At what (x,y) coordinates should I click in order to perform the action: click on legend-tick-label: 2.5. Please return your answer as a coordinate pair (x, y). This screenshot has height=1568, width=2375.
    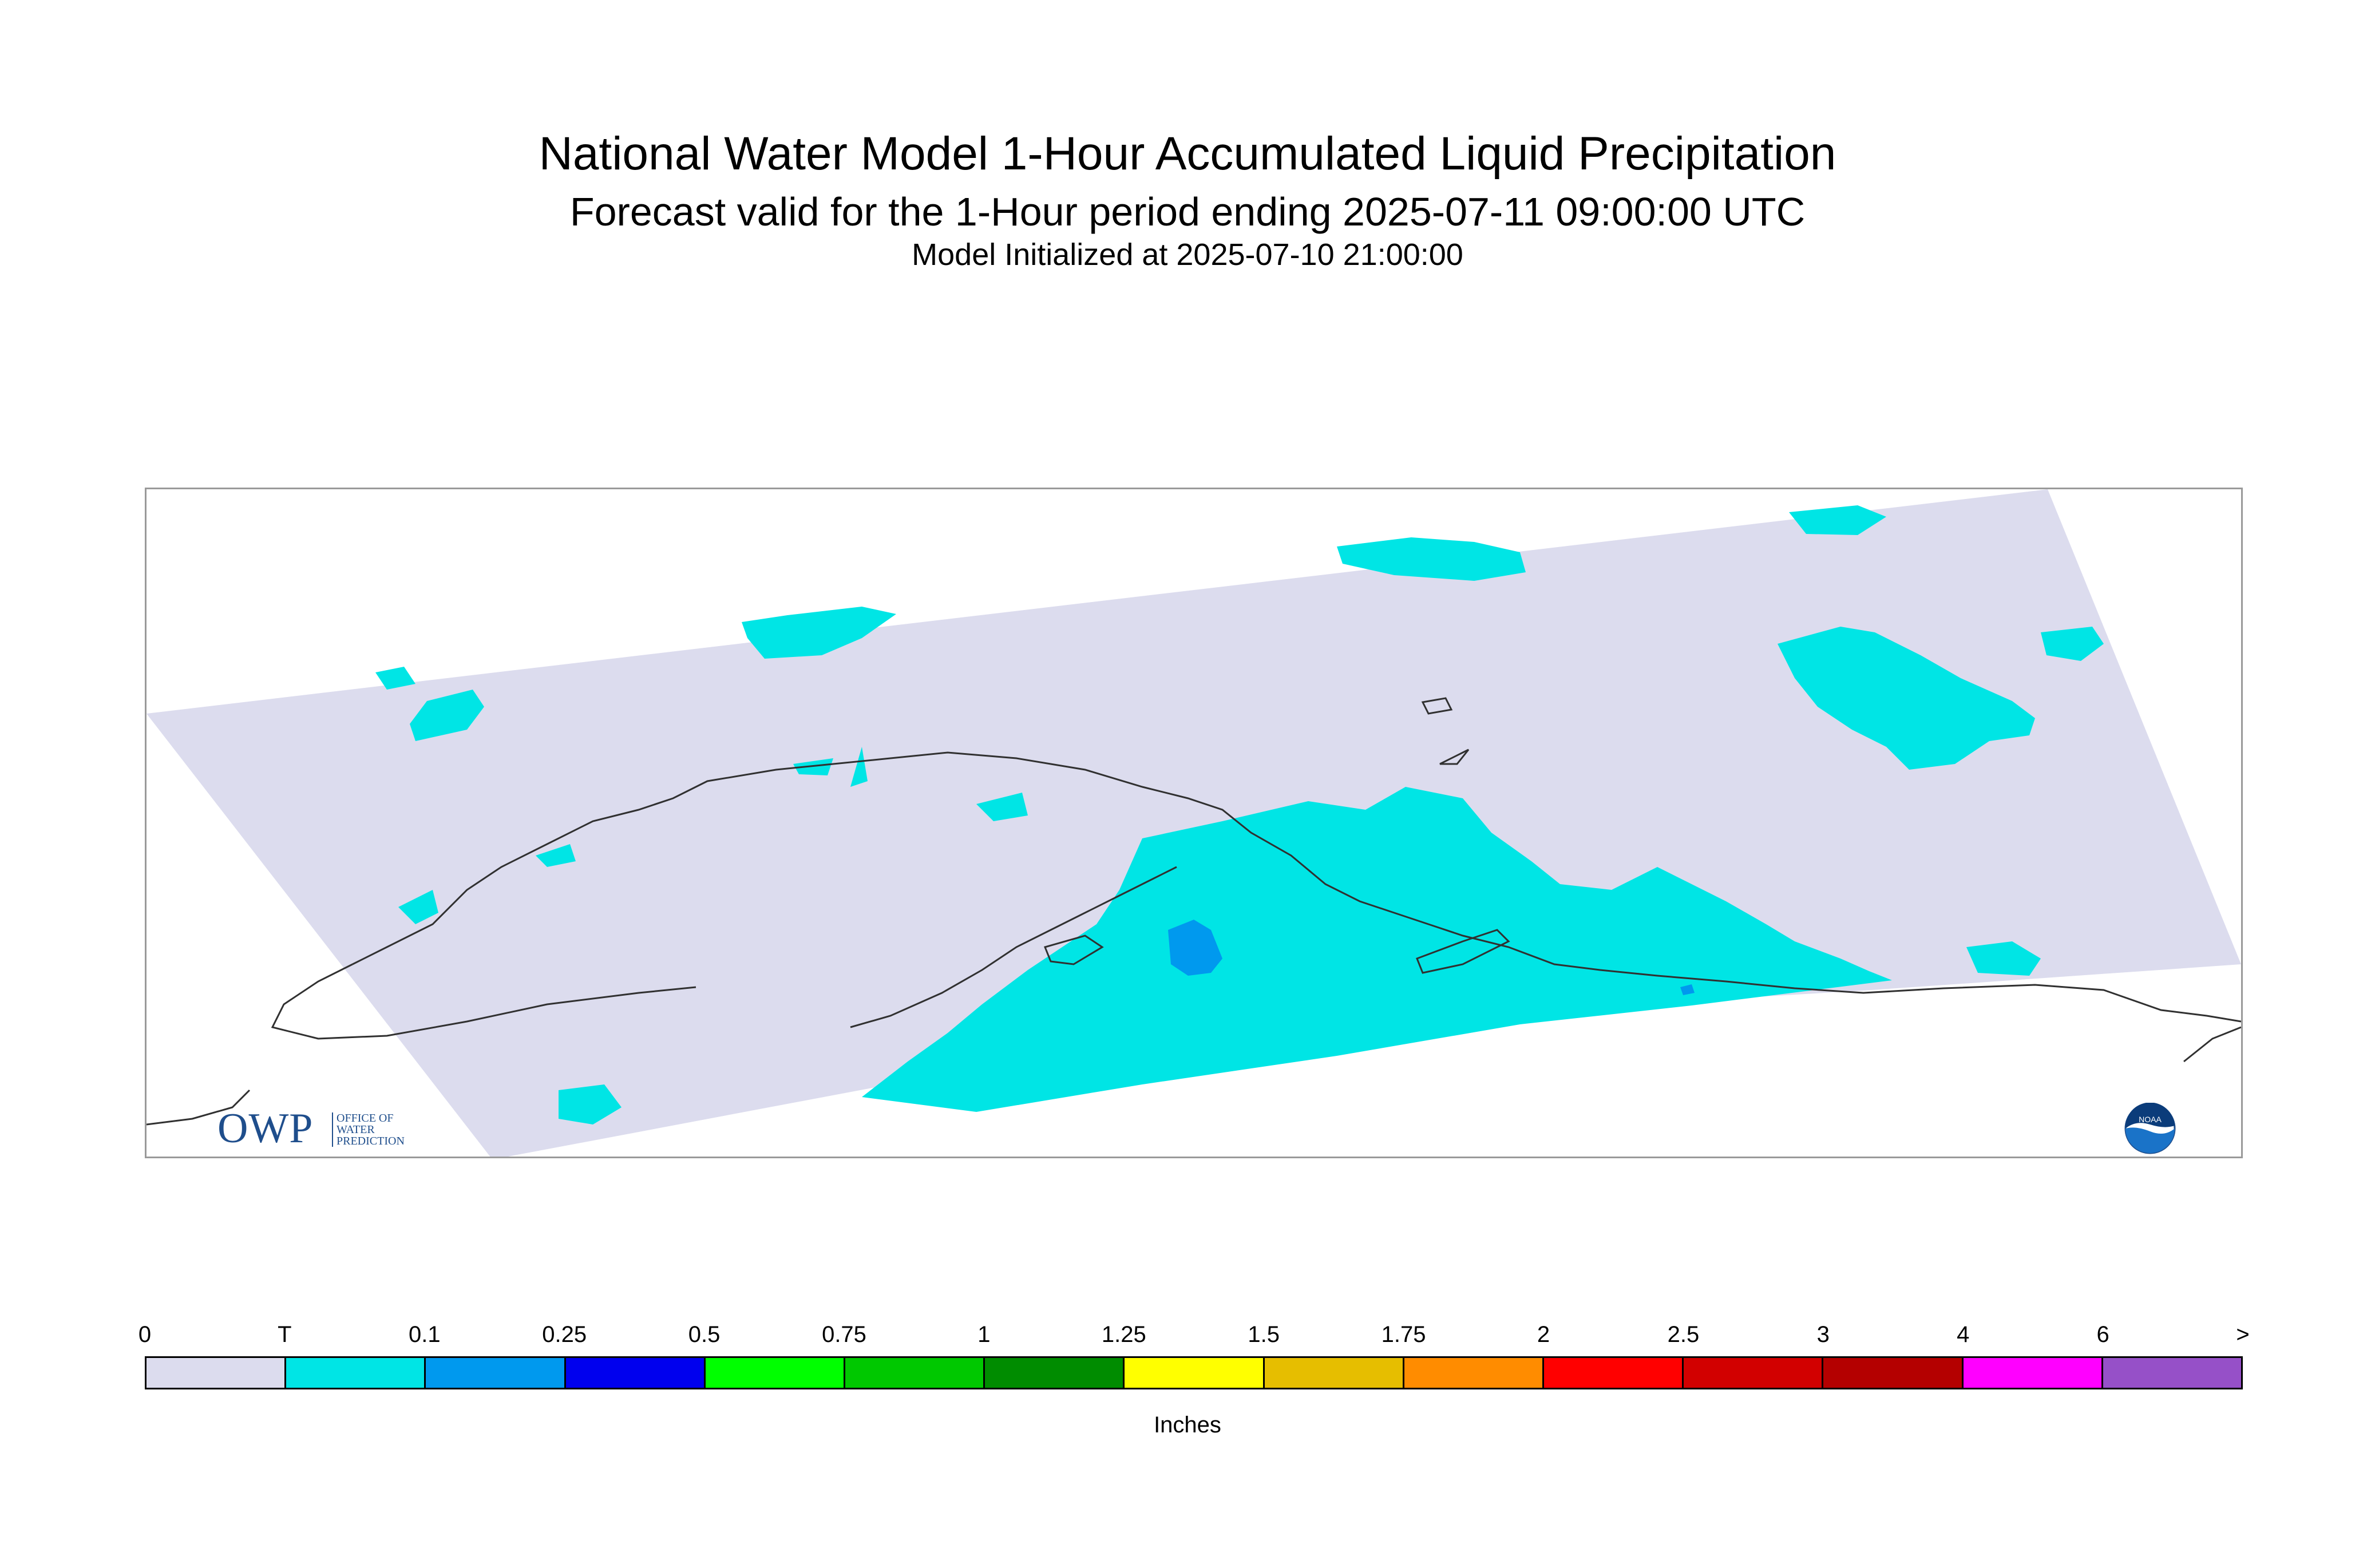
    Looking at the image, I should click on (1684, 1334).